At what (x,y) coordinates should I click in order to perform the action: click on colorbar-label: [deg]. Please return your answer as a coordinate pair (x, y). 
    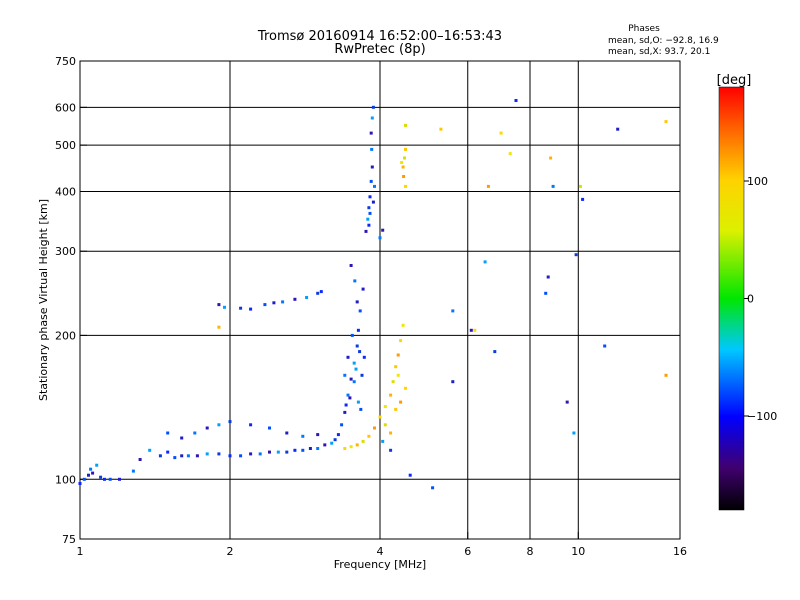
    Looking at the image, I should click on (734, 80).